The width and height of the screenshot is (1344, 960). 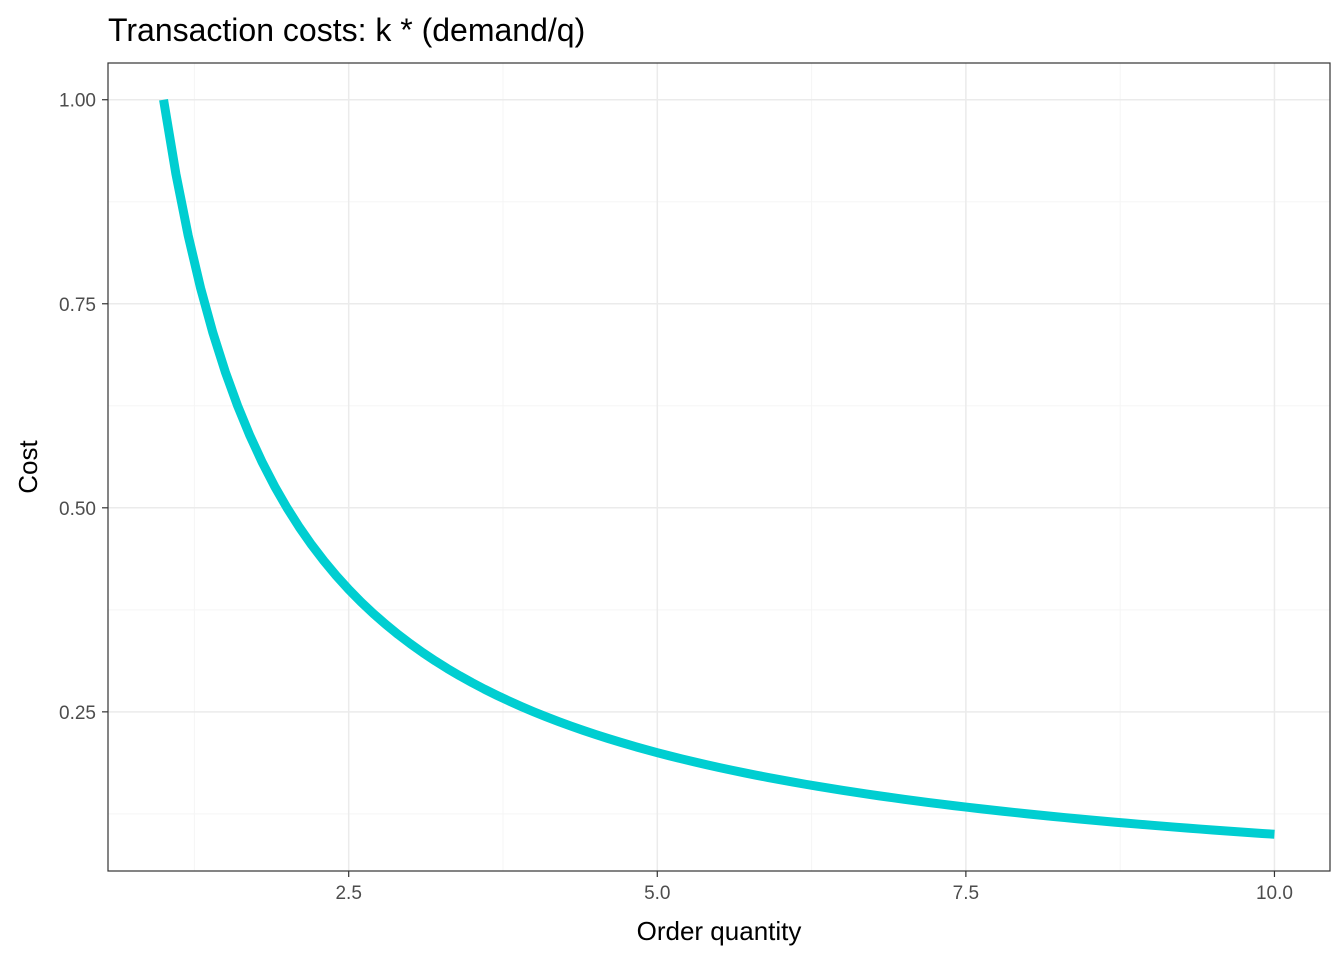 I want to click on y-axis-title: Cost, so click(x=28, y=466).